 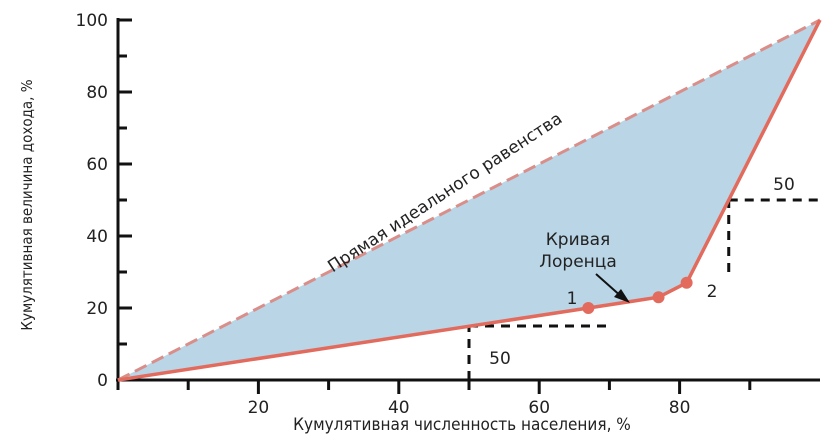 What do you see at coordinates (102, 381) in the screenshot?
I see `y-tick-label: 0` at bounding box center [102, 381].